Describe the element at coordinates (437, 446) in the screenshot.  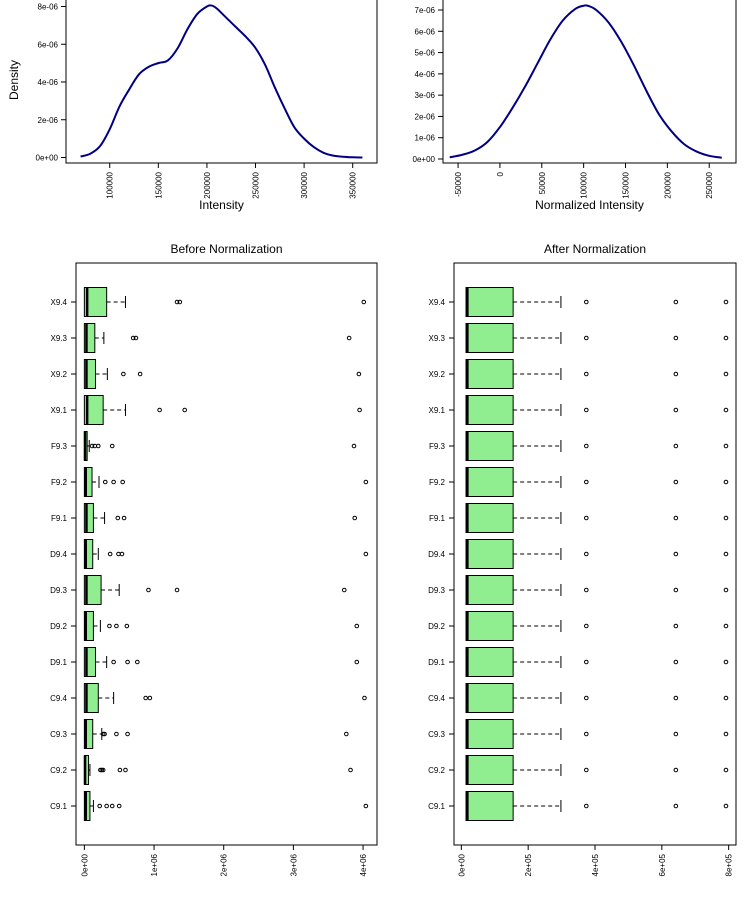
I see `category-label: F9.3` at that location.